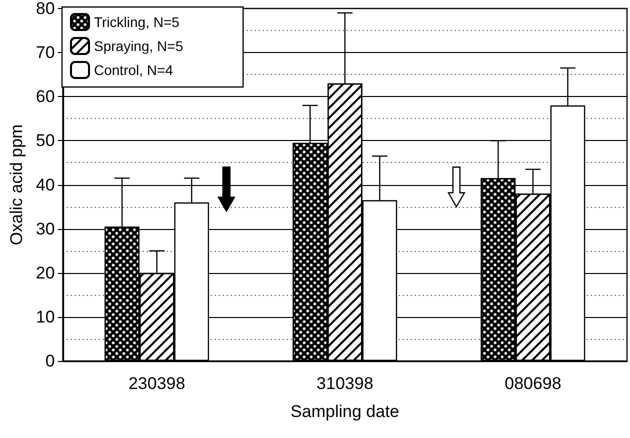 Image resolution: width=630 pixels, height=438 pixels. I want to click on legend-label: Control, N=4, so click(134, 70).